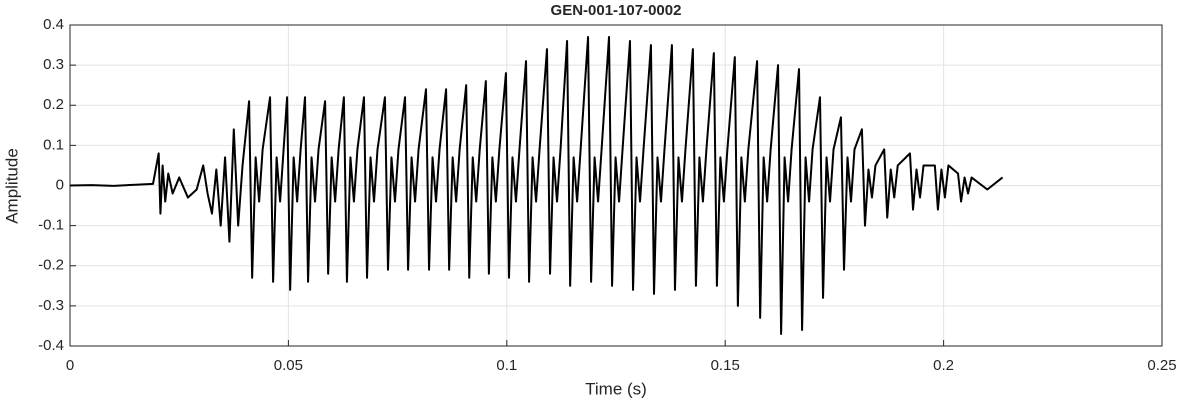 This screenshot has height=404, width=1182. I want to click on y-tick-label: 0.3, so click(53, 64).